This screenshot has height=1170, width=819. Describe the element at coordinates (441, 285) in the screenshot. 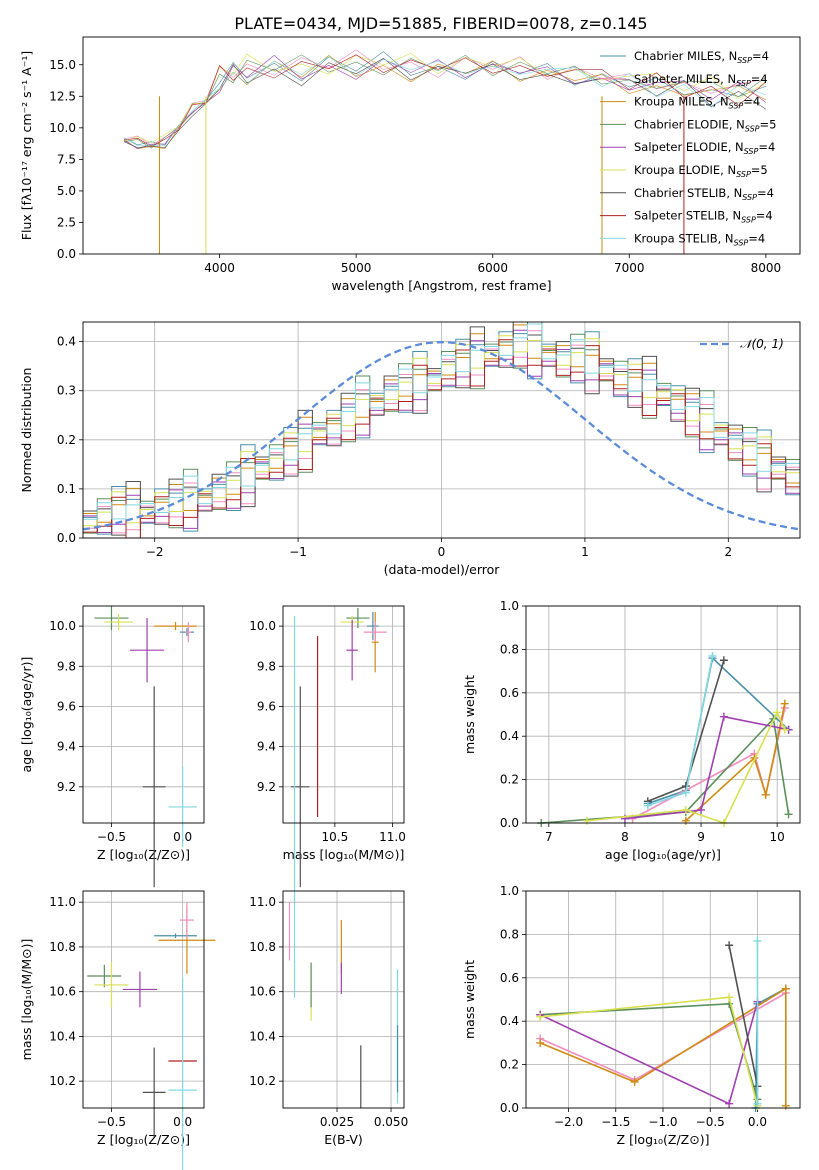

I see `x-axis-label: wavelength [Angstrom, rest frame]` at that location.